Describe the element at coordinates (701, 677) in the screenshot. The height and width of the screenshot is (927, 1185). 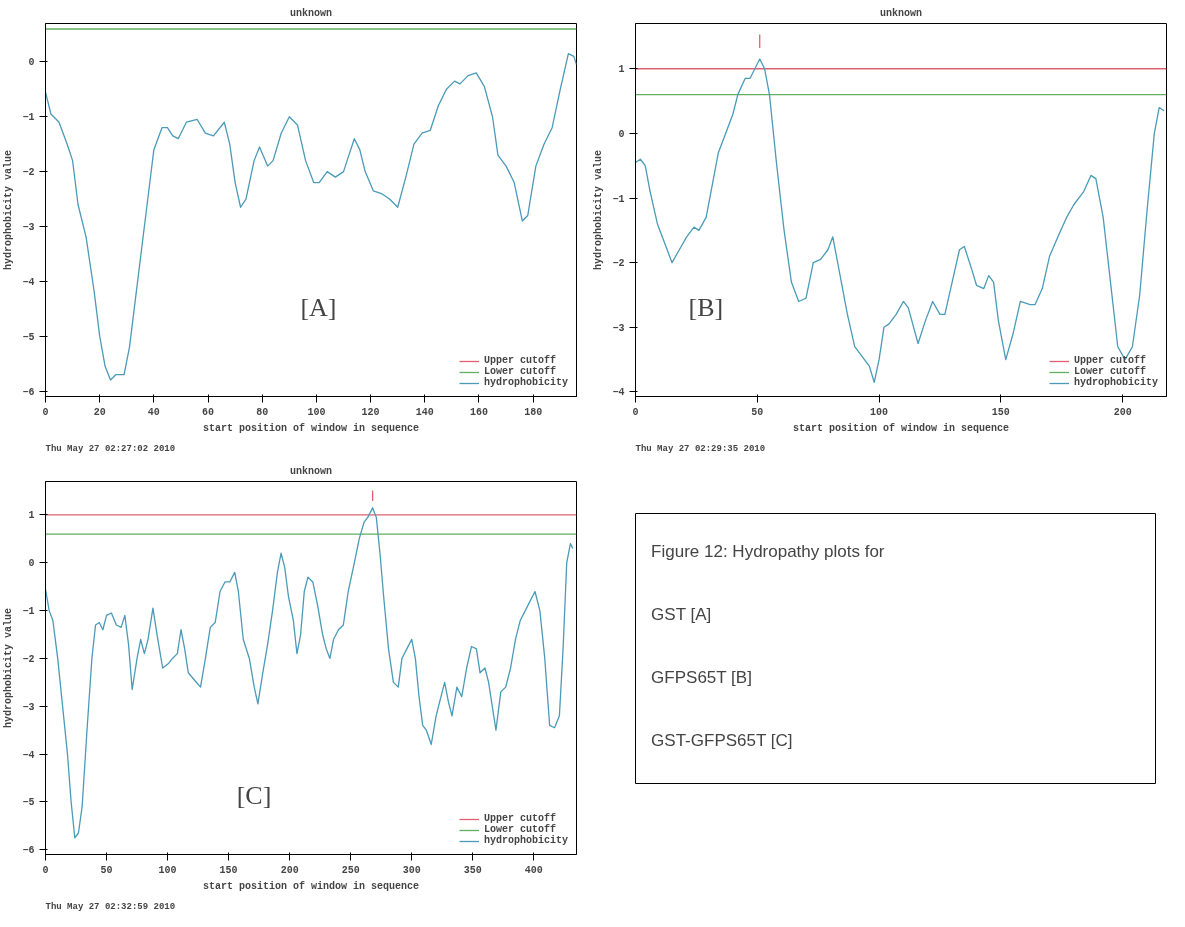
I see `text: GFPS65T [B]` at that location.